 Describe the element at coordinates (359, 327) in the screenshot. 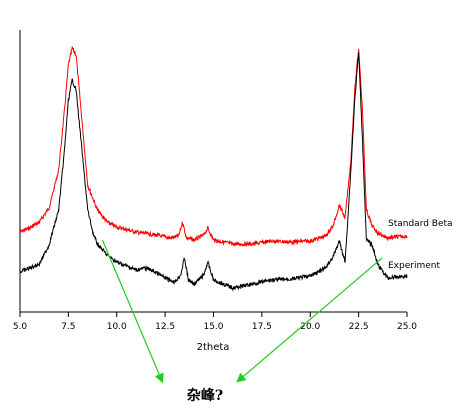

I see `x-tick-label: 22.5` at that location.